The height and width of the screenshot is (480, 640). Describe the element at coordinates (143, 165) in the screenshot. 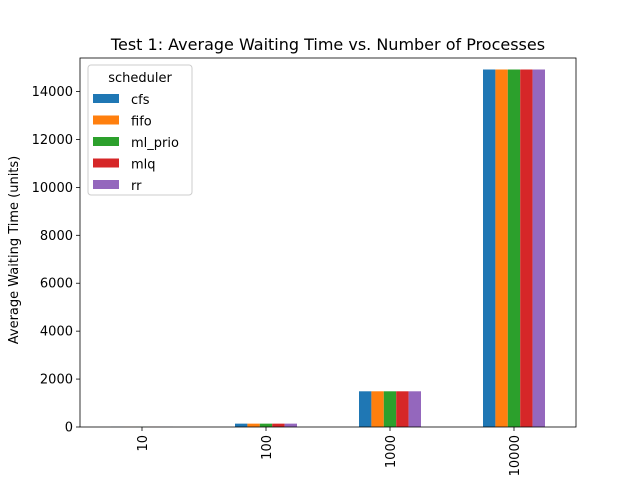

I see `legend-label-mlq: mlq` at that location.